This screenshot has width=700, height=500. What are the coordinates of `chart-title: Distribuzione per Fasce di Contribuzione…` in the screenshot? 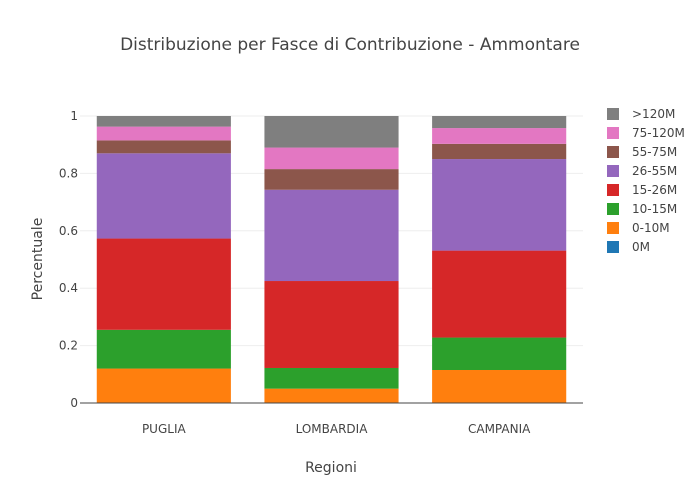 It's located at (350, 45).